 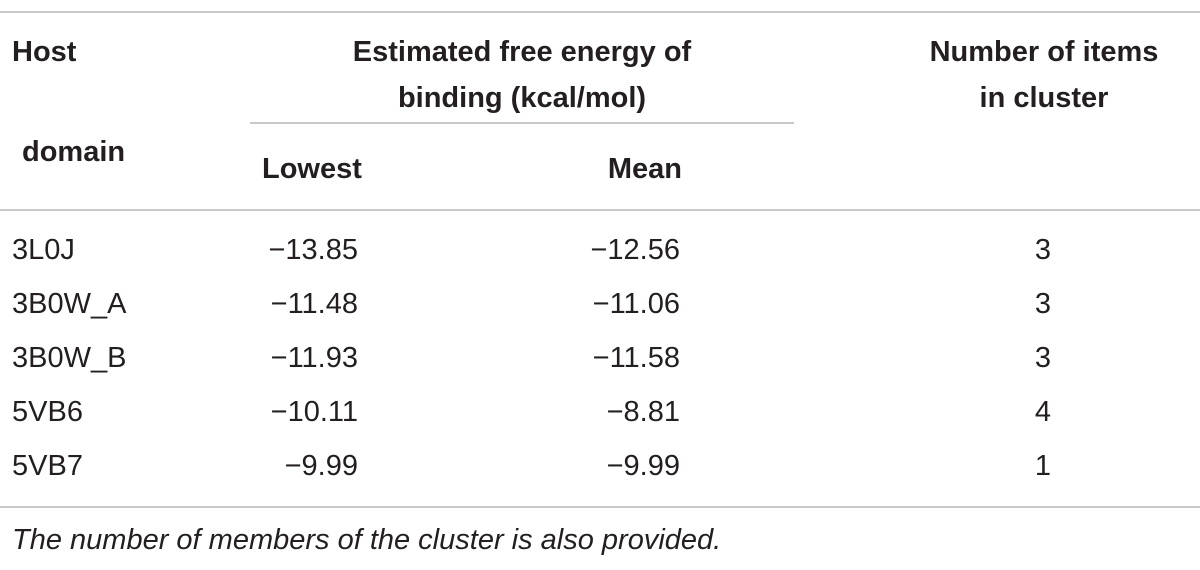 I want to click on header-mean: Mean, so click(x=644, y=169).